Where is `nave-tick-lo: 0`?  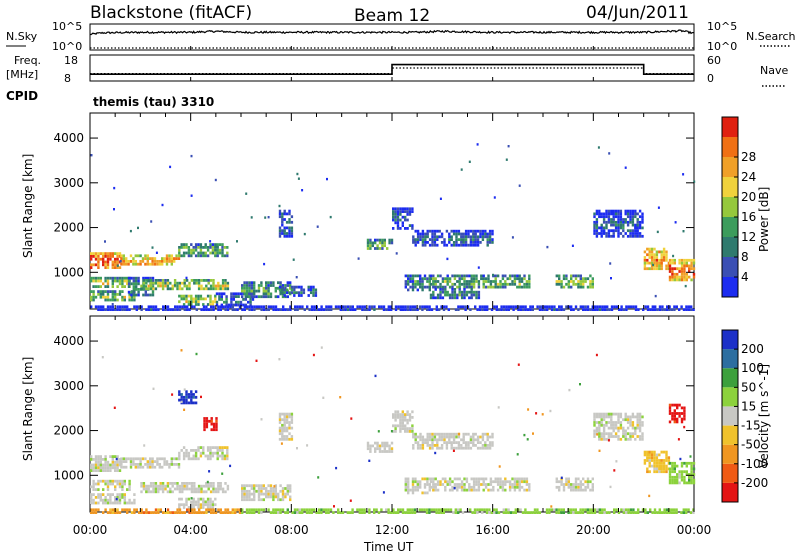 nave-tick-lo: 0 is located at coordinates (710, 78).